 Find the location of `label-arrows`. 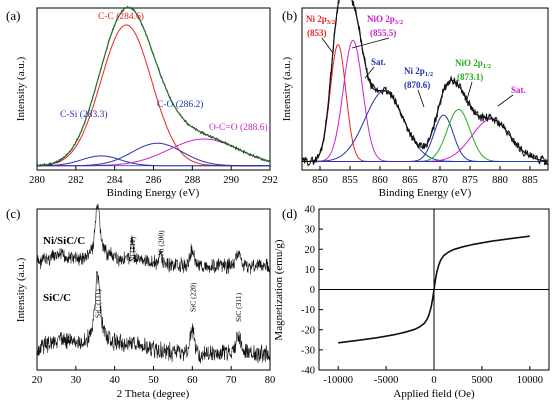

label-arrows is located at coordinates (417, 72).